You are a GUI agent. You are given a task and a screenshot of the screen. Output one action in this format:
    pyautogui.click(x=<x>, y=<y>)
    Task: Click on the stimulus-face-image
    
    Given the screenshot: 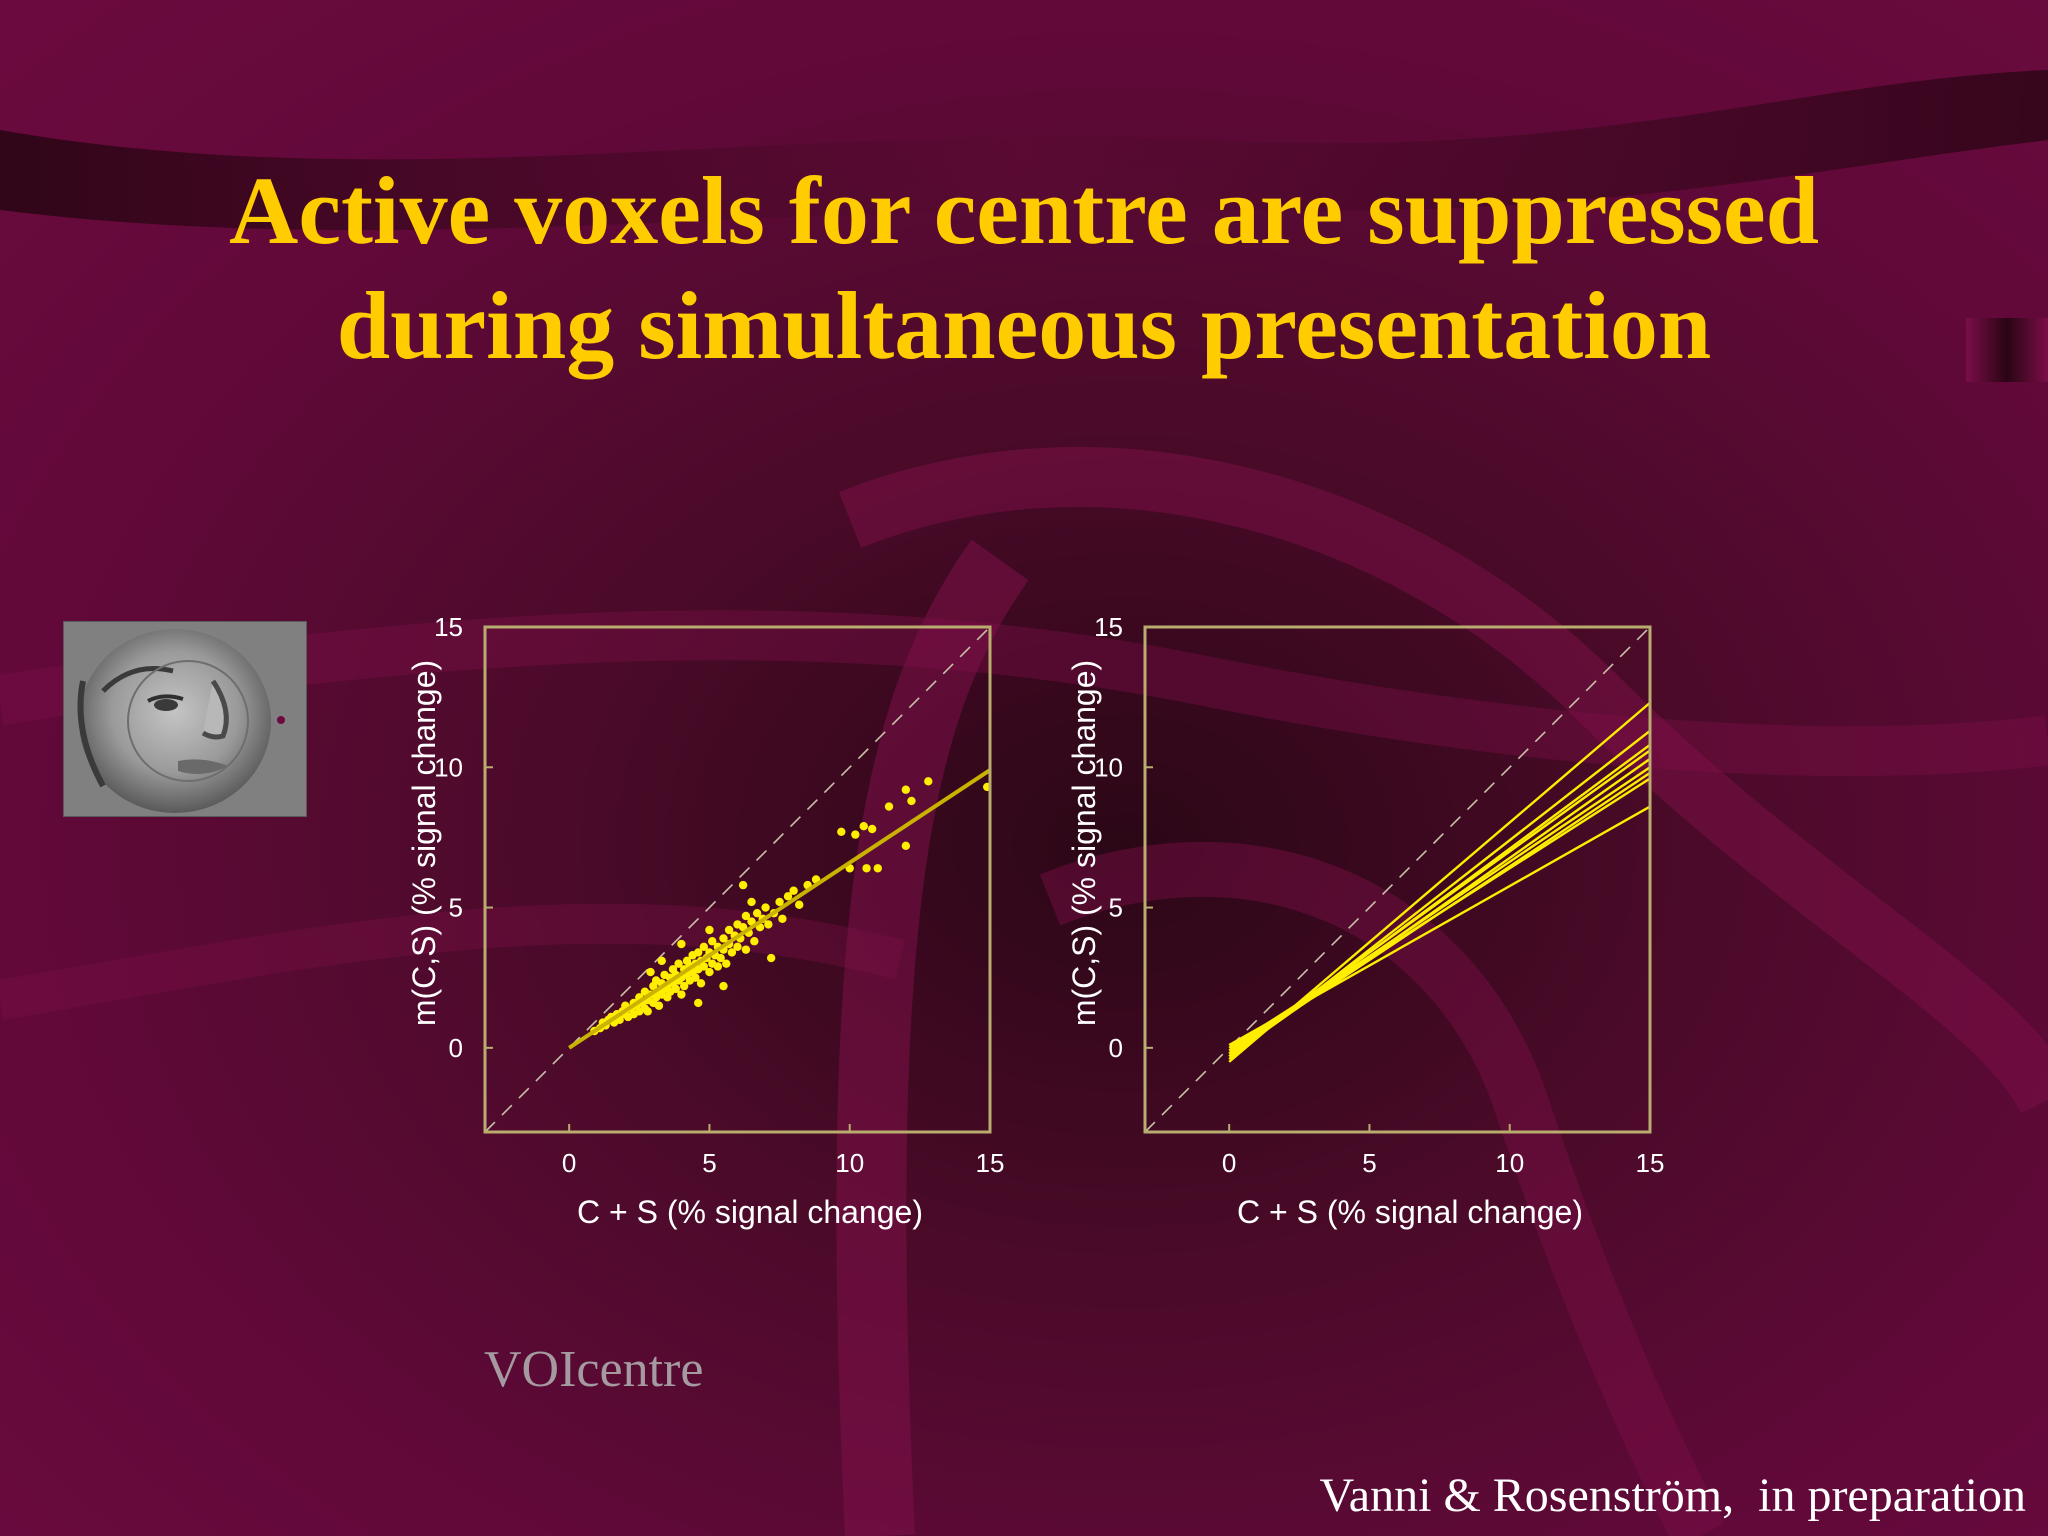 What is the action you would take?
    pyautogui.click(x=185, y=719)
    